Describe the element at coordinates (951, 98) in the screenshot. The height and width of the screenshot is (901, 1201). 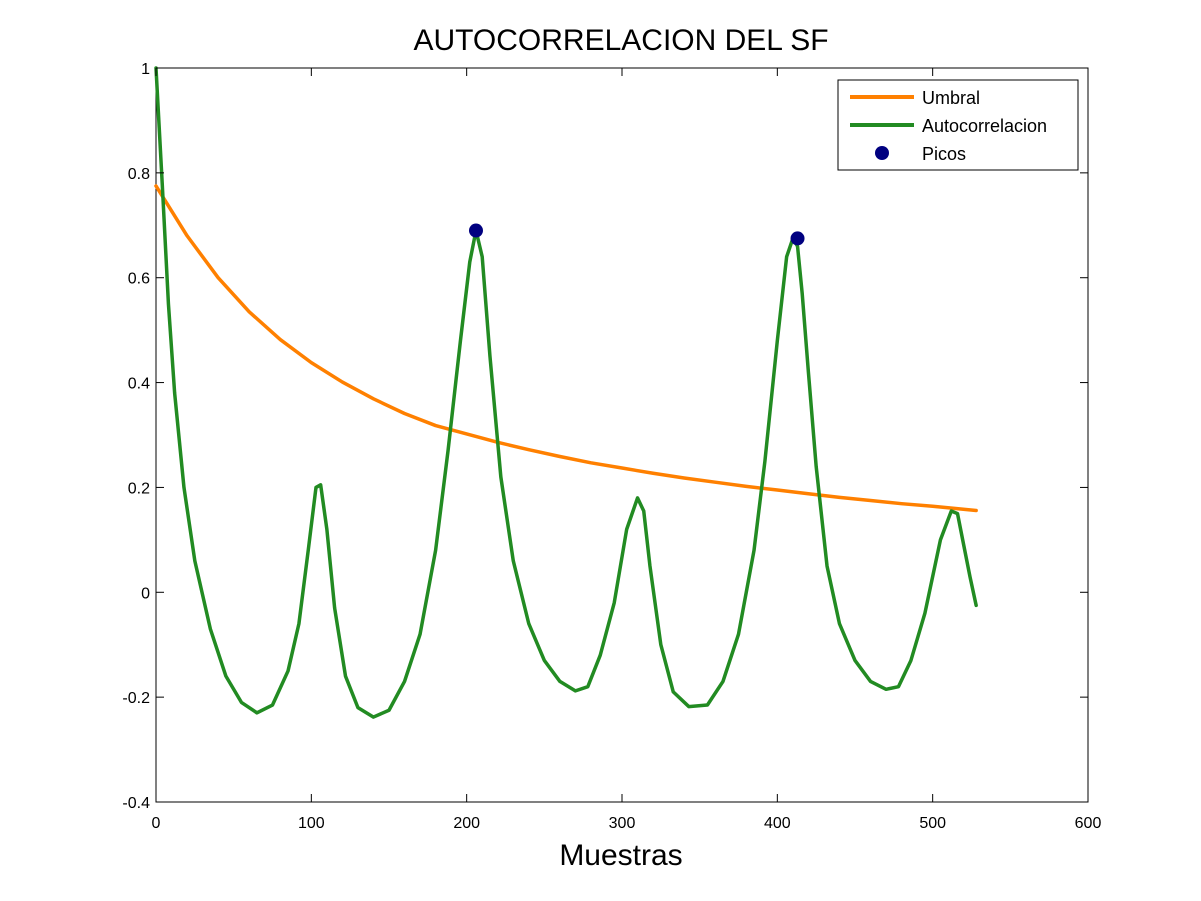
I see `legend-label-umbral: Umbral` at that location.